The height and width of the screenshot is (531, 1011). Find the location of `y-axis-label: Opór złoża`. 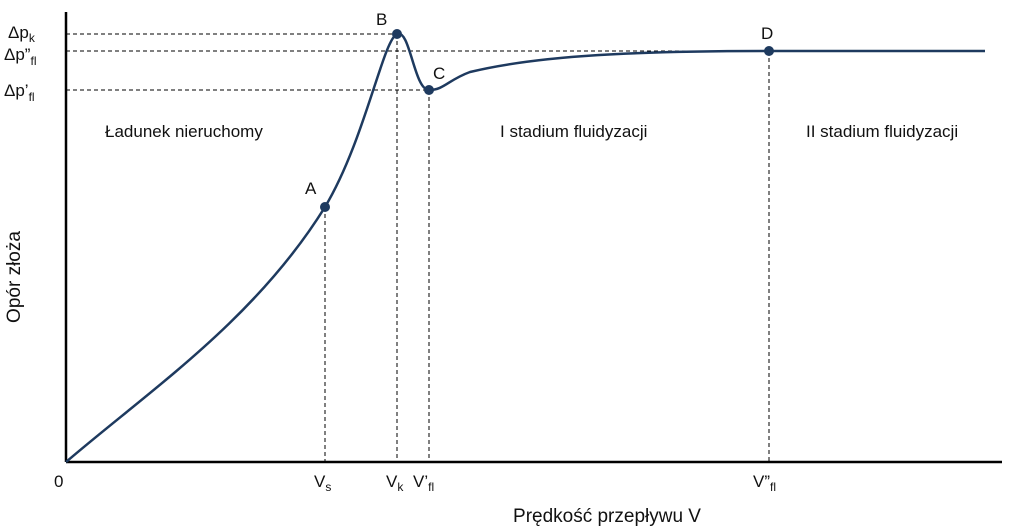

y-axis-label: Opór złoża is located at coordinates (14, 277).